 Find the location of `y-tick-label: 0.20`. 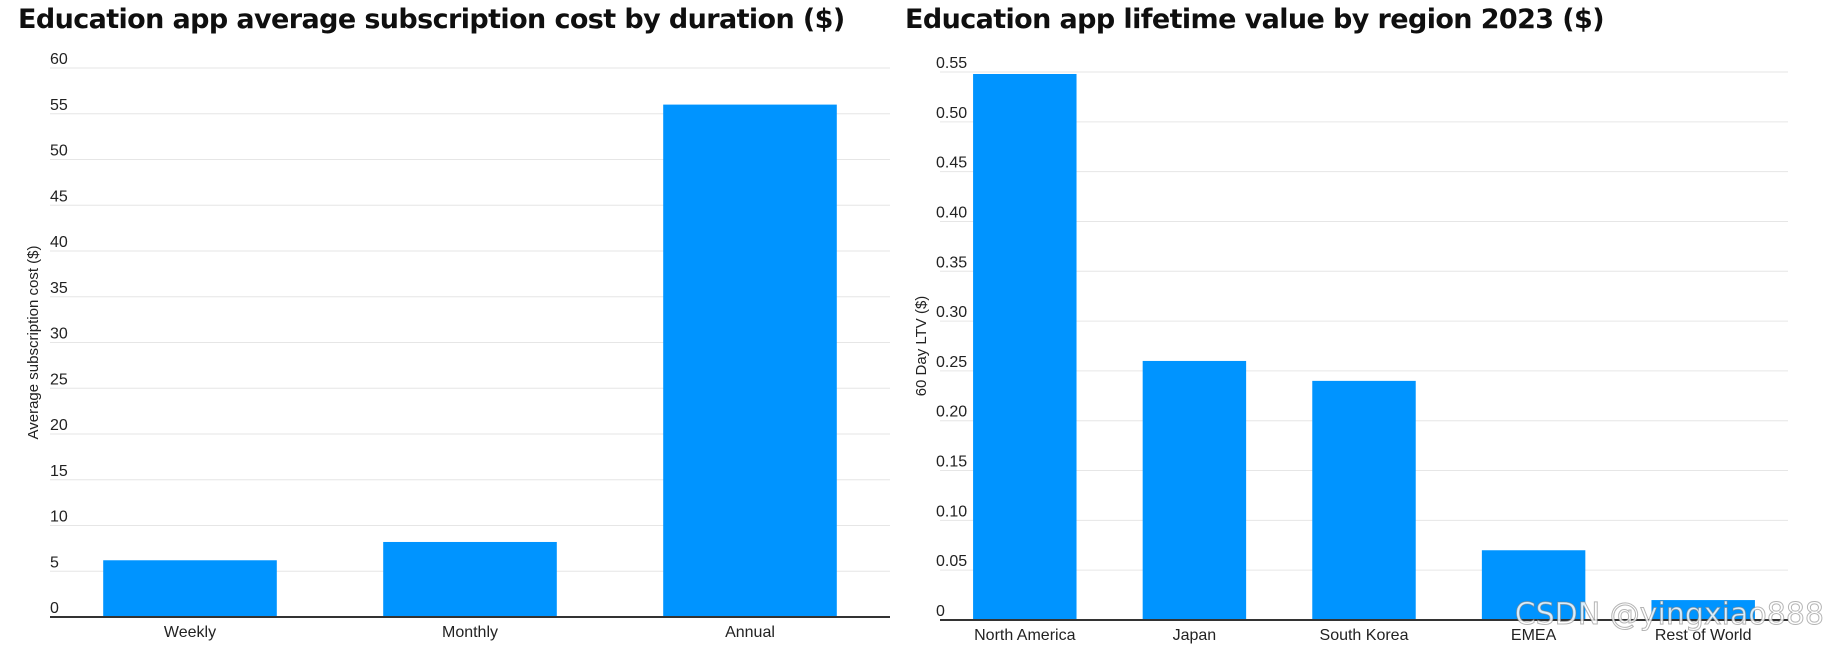

y-tick-label: 0.20 is located at coordinates (951, 412).